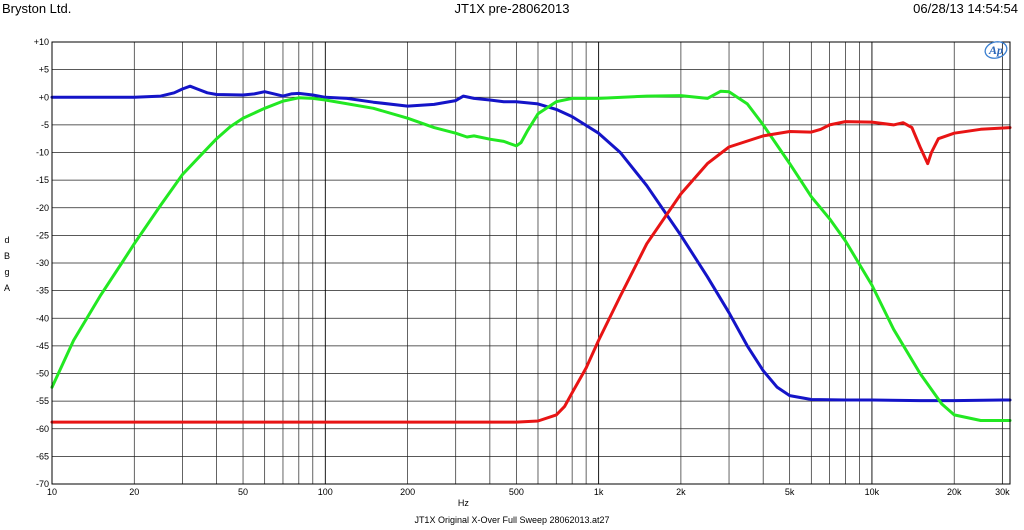 This screenshot has width=1024, height=530. What do you see at coordinates (42, 291) in the screenshot?
I see `y-tick-label: -35` at bounding box center [42, 291].